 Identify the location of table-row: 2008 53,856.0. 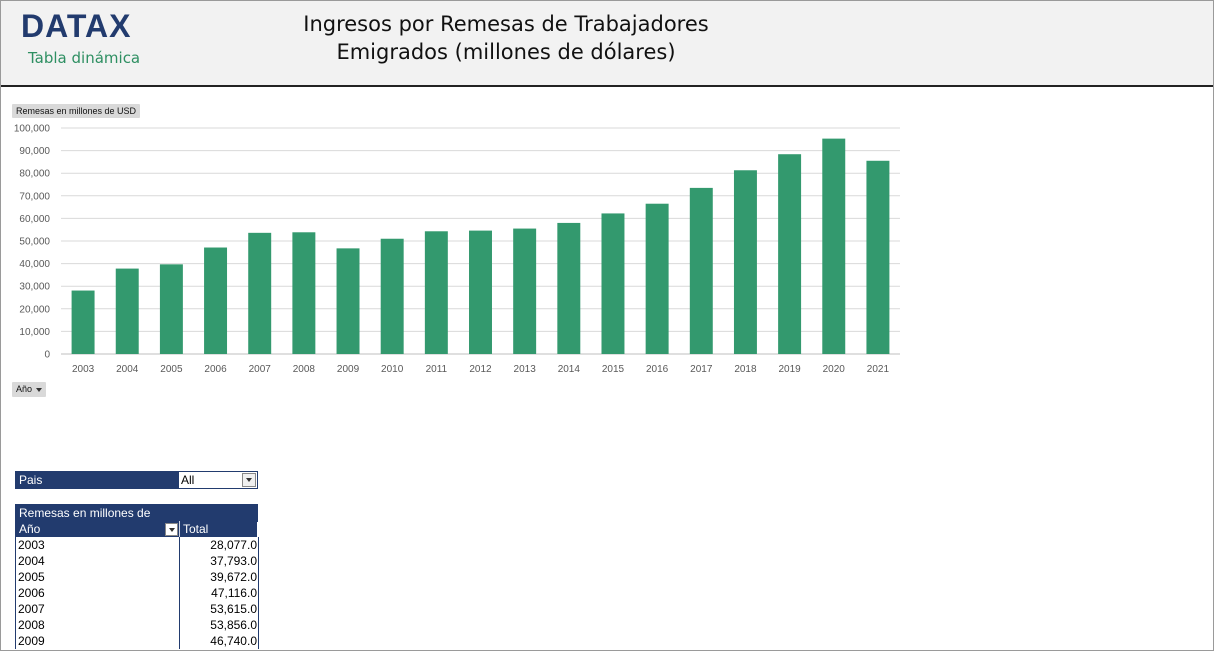
(137, 625).